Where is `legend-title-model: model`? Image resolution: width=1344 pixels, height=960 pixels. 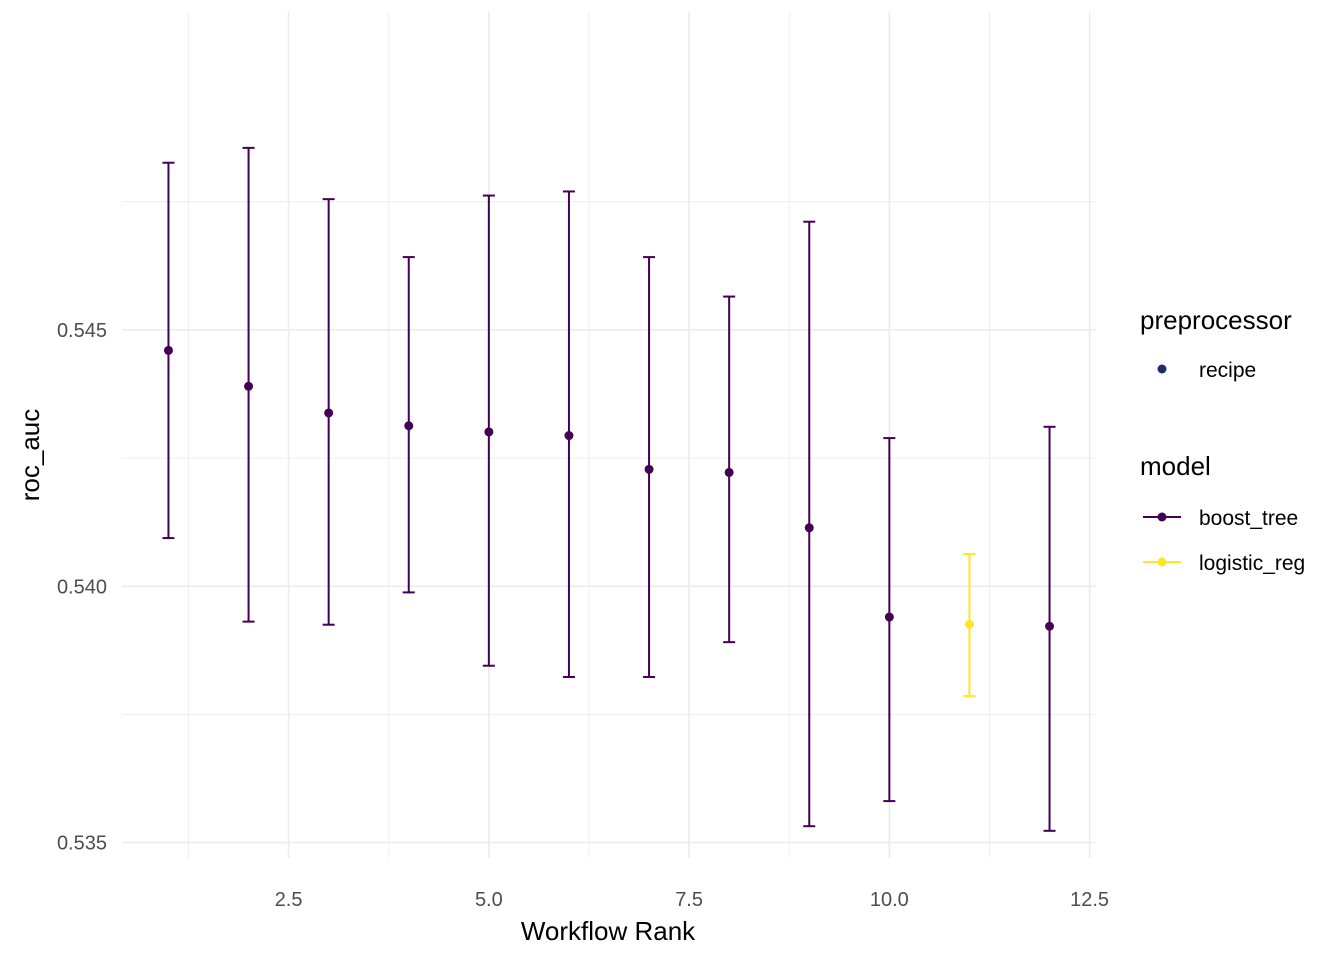
legend-title-model: model is located at coordinates (1175, 466).